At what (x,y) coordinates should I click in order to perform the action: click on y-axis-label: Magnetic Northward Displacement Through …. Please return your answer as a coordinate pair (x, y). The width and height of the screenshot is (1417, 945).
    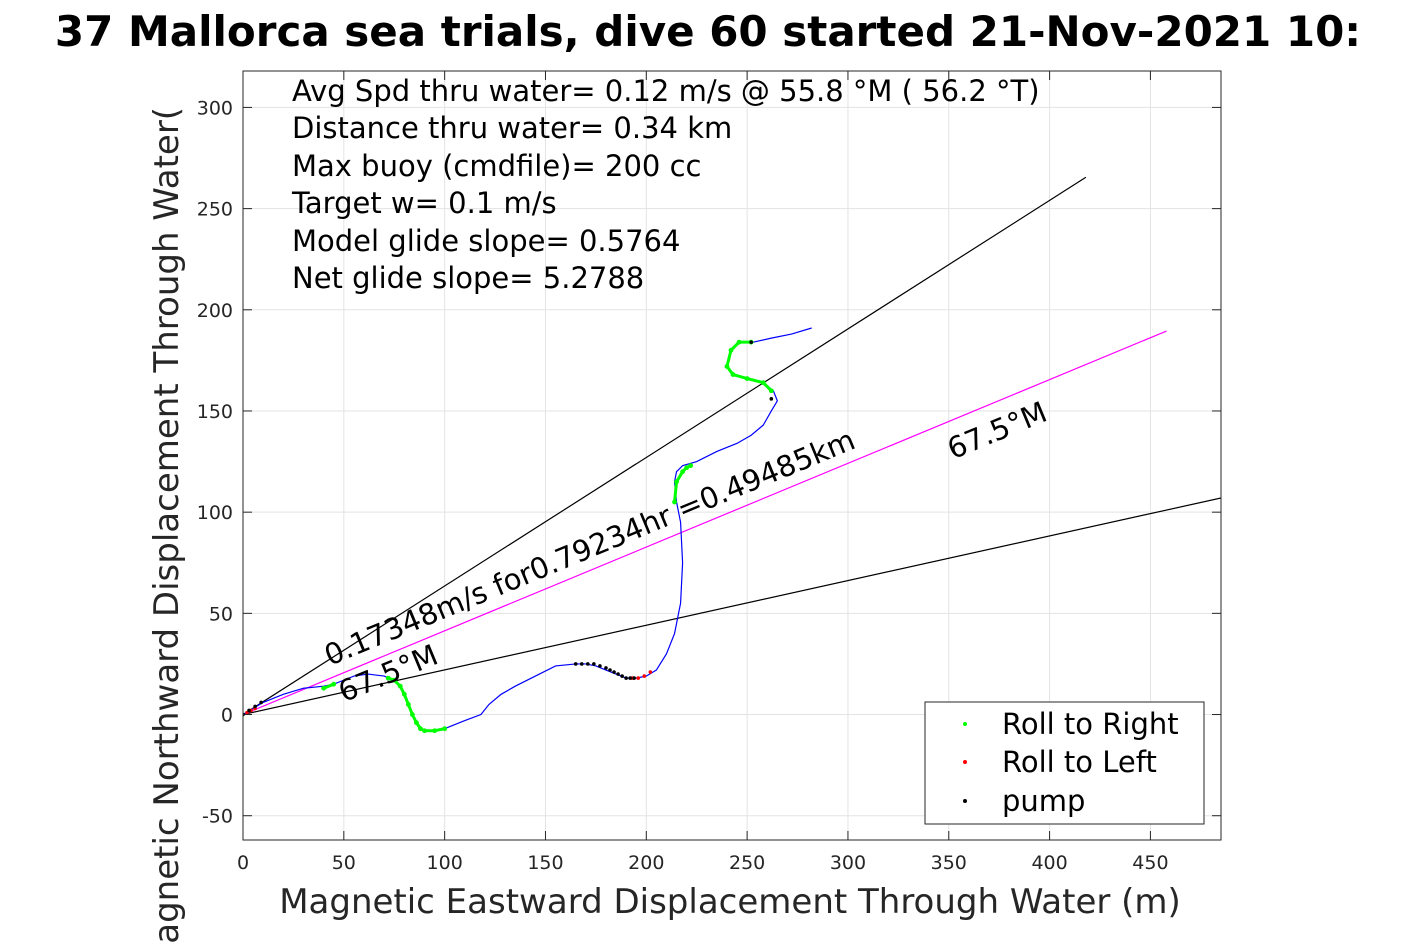
    Looking at the image, I should click on (167, 526).